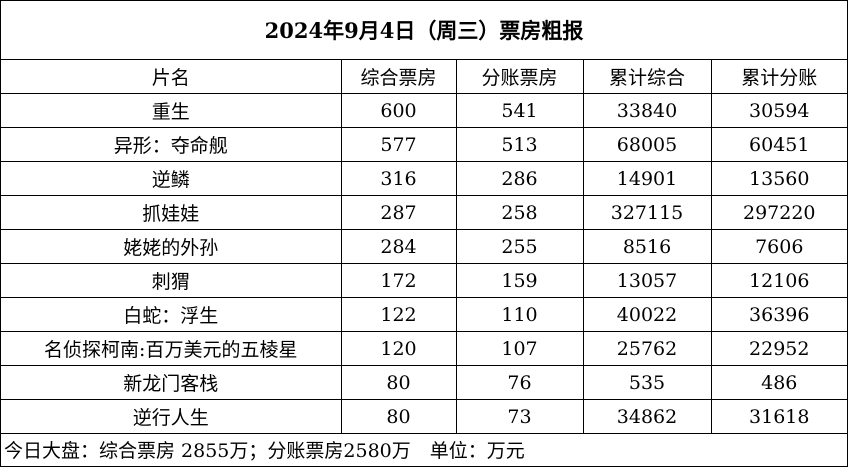 The width and height of the screenshot is (848, 468). Describe the element at coordinates (398, 144) in the screenshot. I see `table-cell: 577` at that location.